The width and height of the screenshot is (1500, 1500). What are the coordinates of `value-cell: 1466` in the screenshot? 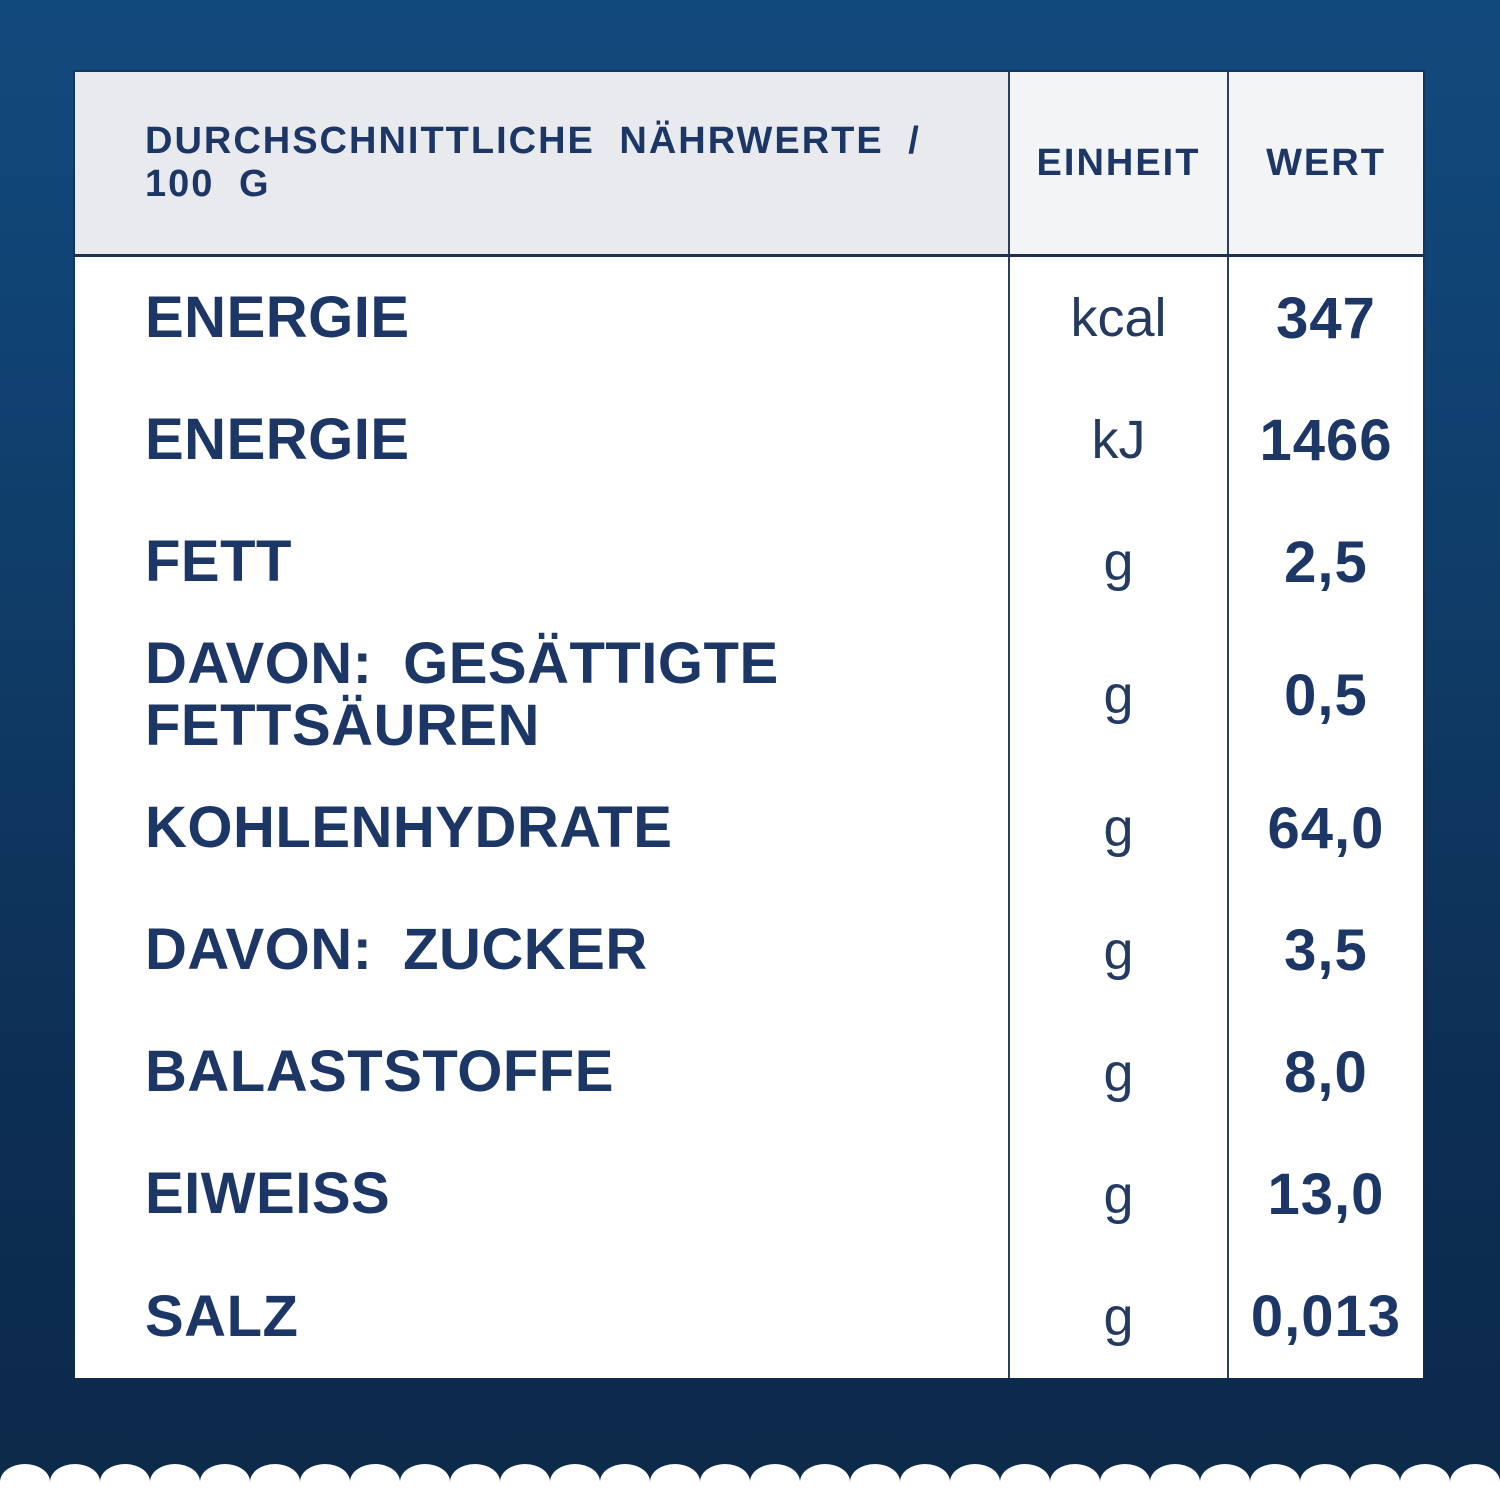 It's located at (1325, 440).